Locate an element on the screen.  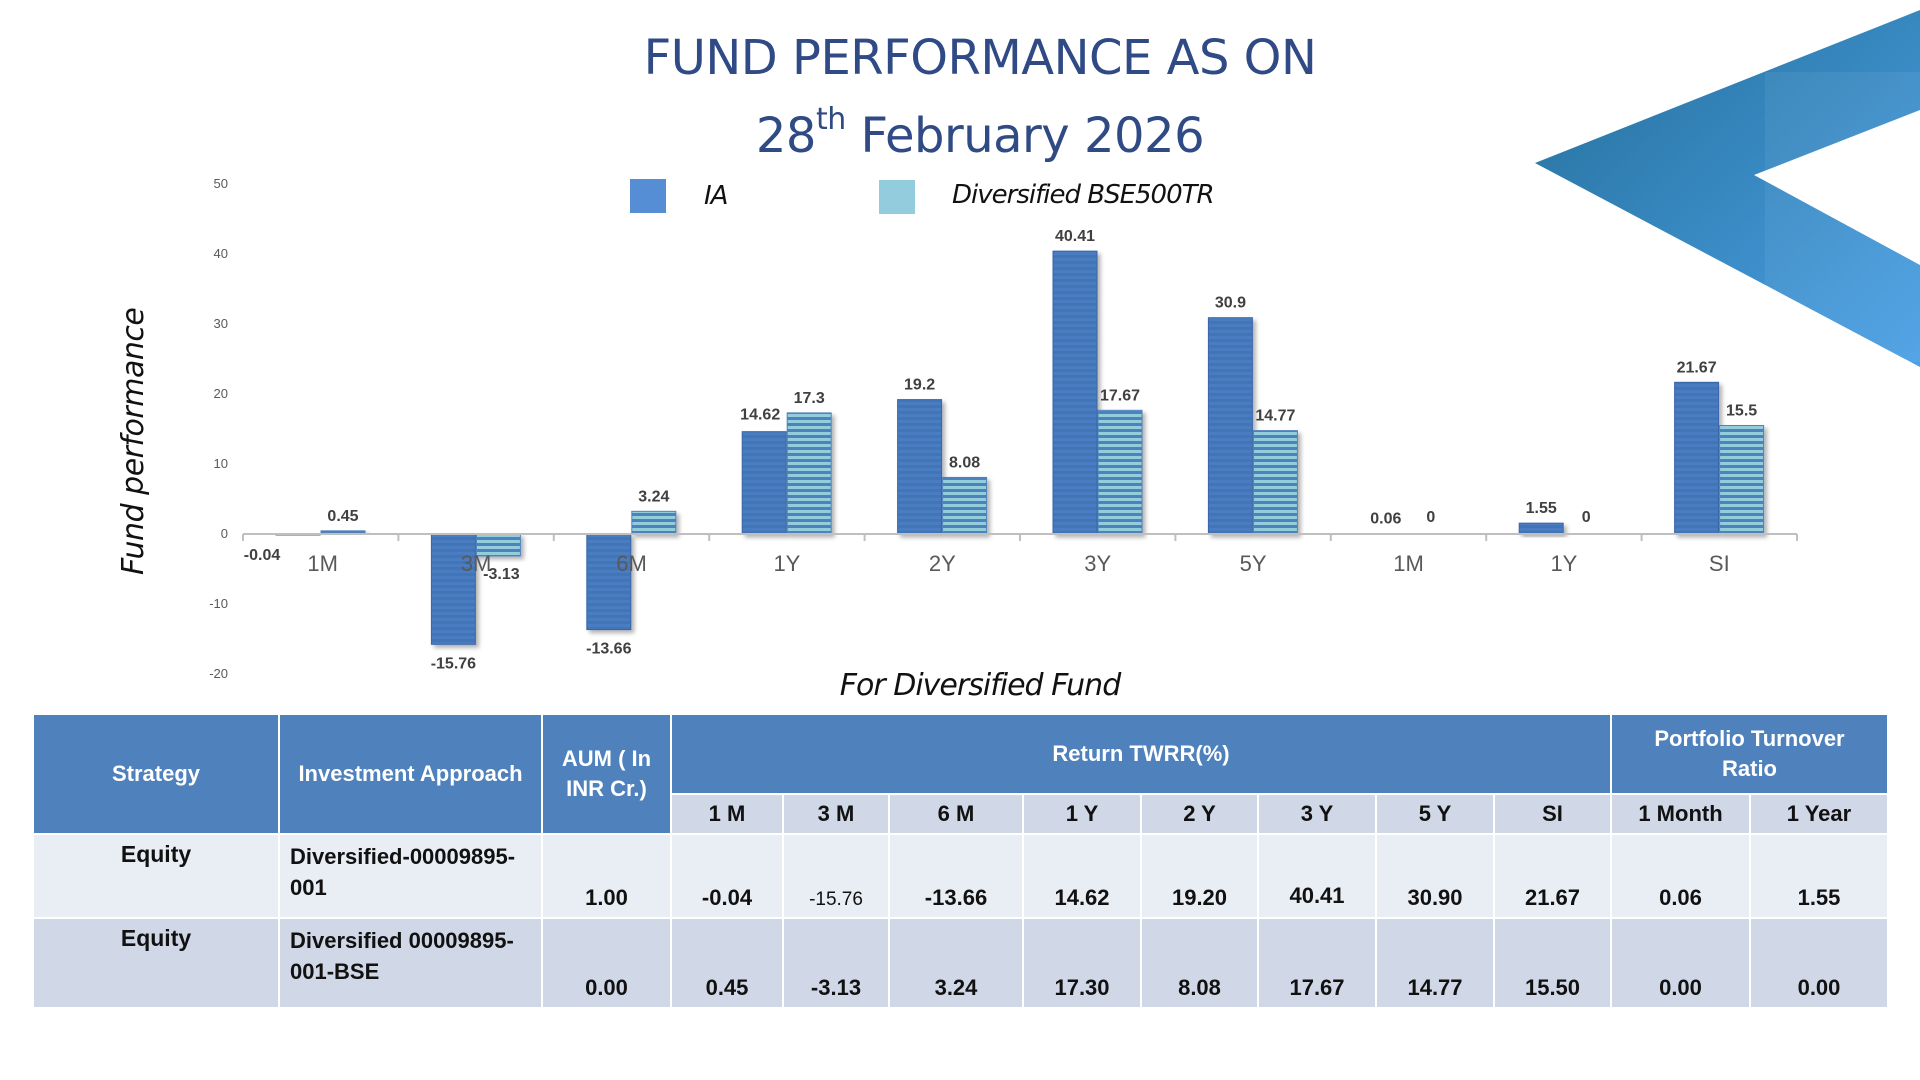
data-label: -3.13 is located at coordinates (501, 574).